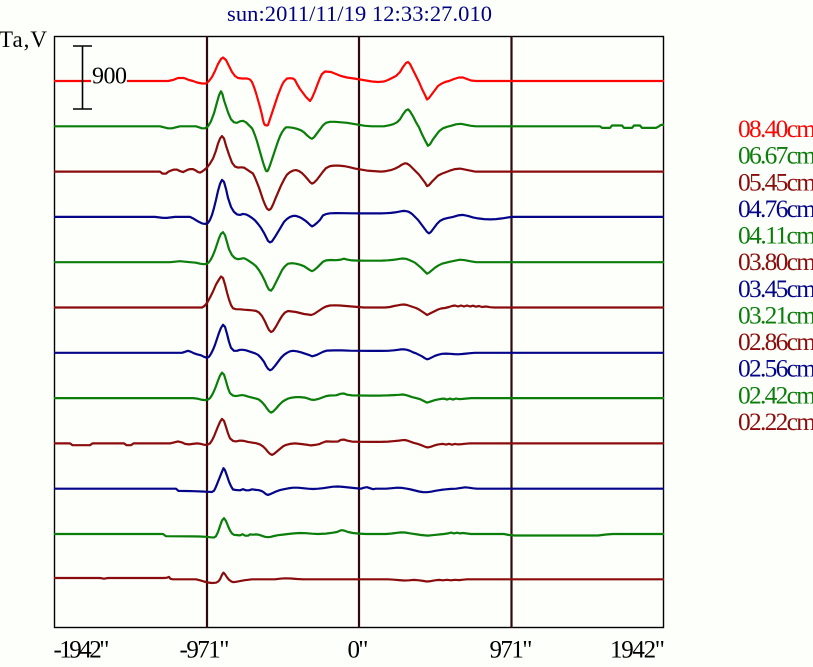  Describe the element at coordinates (775, 182) in the screenshot. I see `svg-text: 05.45cm` at that location.